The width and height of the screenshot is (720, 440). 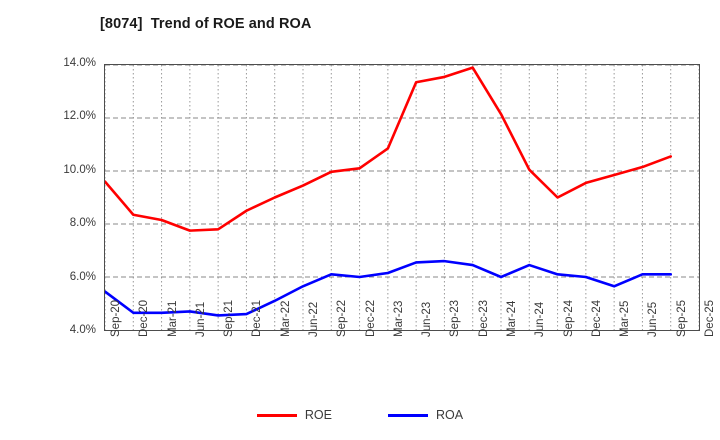 What do you see at coordinates (116, 318) in the screenshot?
I see `x-axis-tick-label: Sep-20` at bounding box center [116, 318].